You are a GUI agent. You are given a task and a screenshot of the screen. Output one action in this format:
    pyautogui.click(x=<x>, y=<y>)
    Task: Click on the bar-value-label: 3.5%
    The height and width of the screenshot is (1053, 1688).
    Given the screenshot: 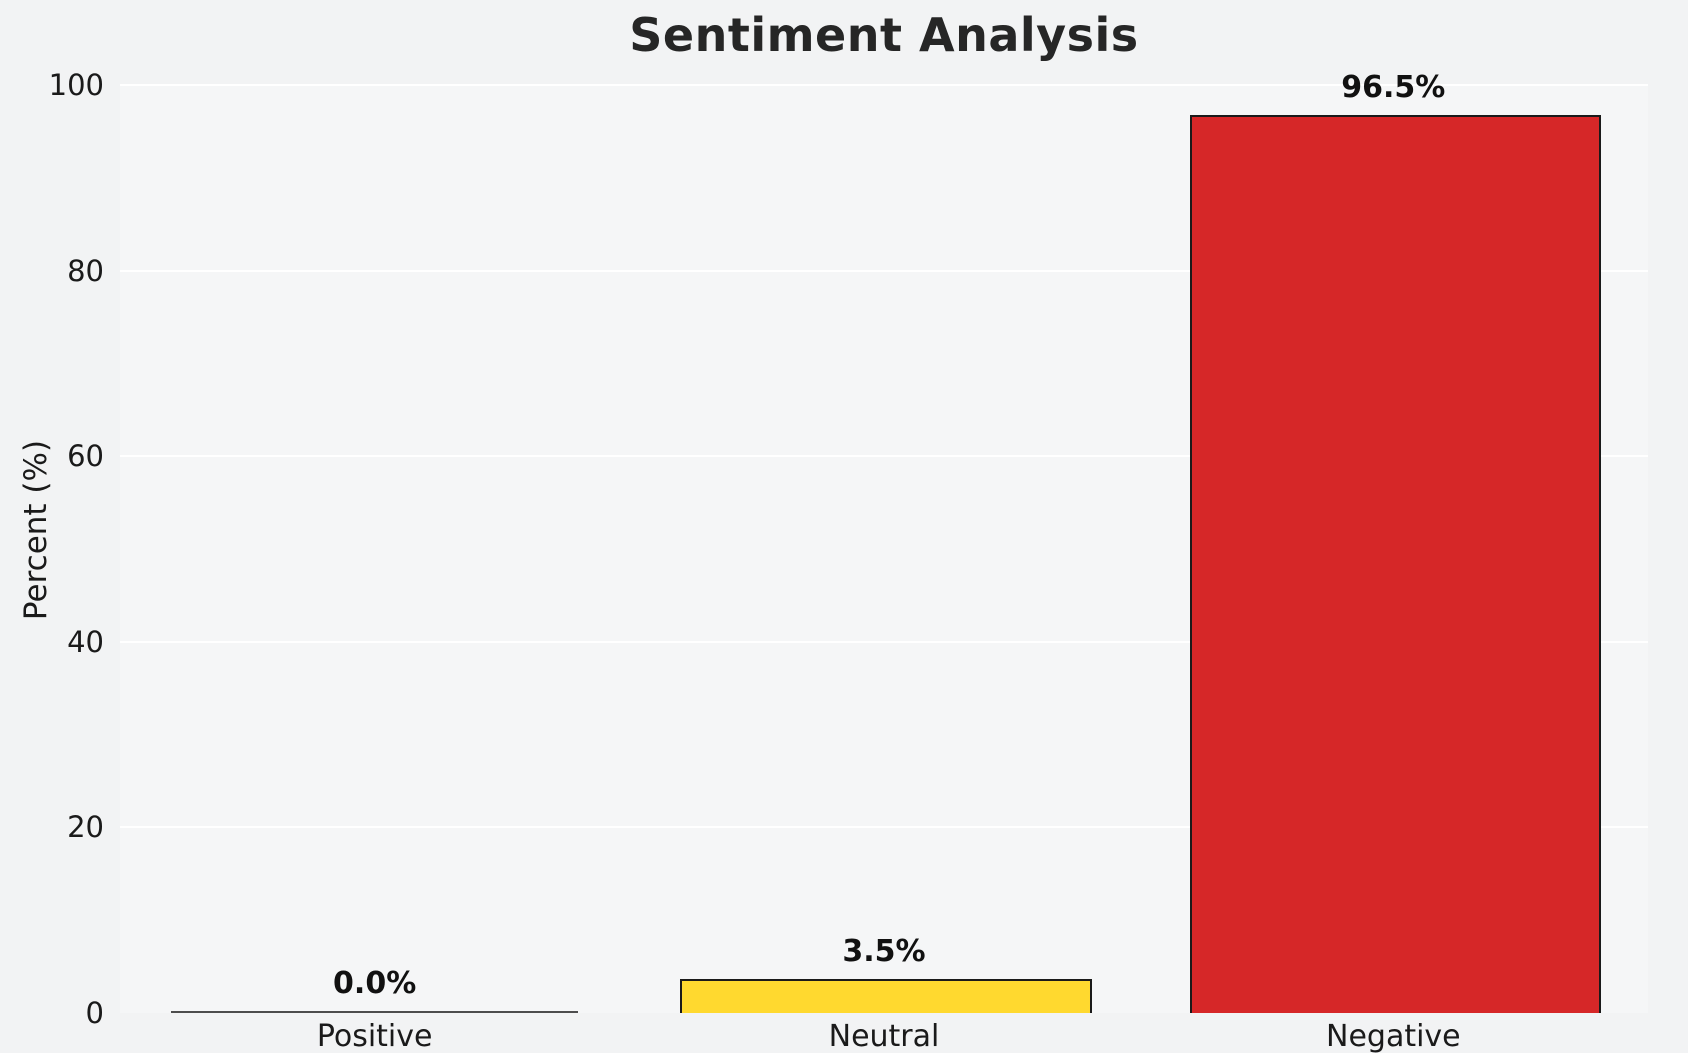 What is the action you would take?
    pyautogui.click(x=884, y=951)
    